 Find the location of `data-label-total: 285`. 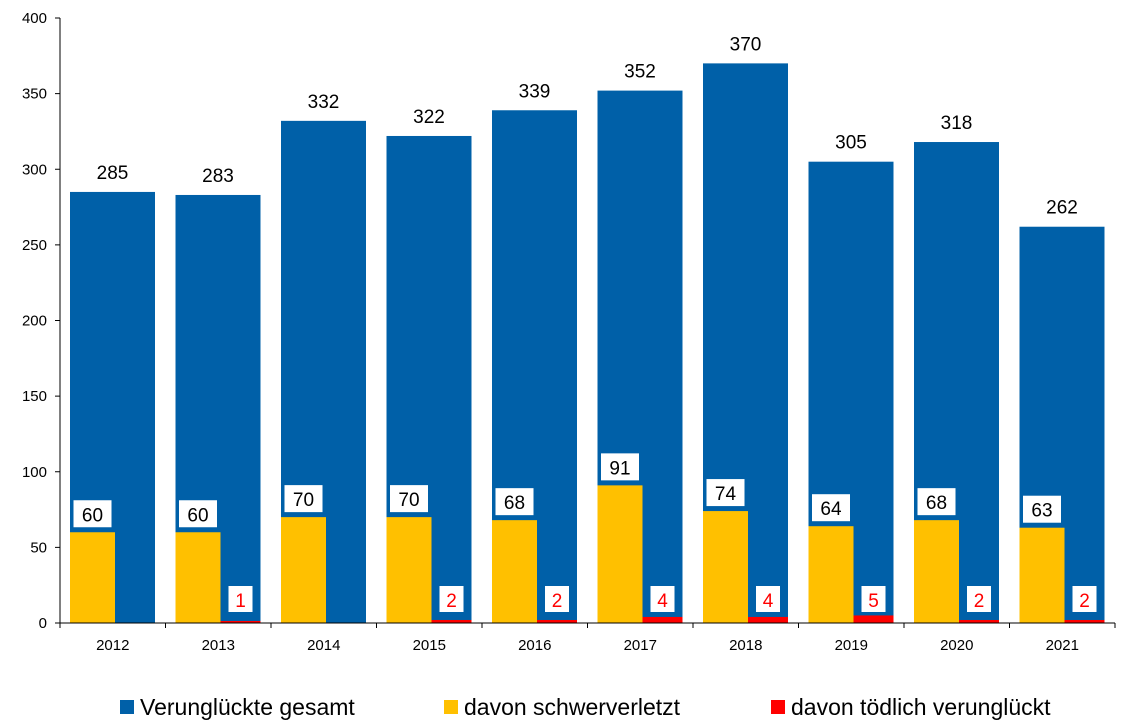

data-label-total: 285 is located at coordinates (113, 173).